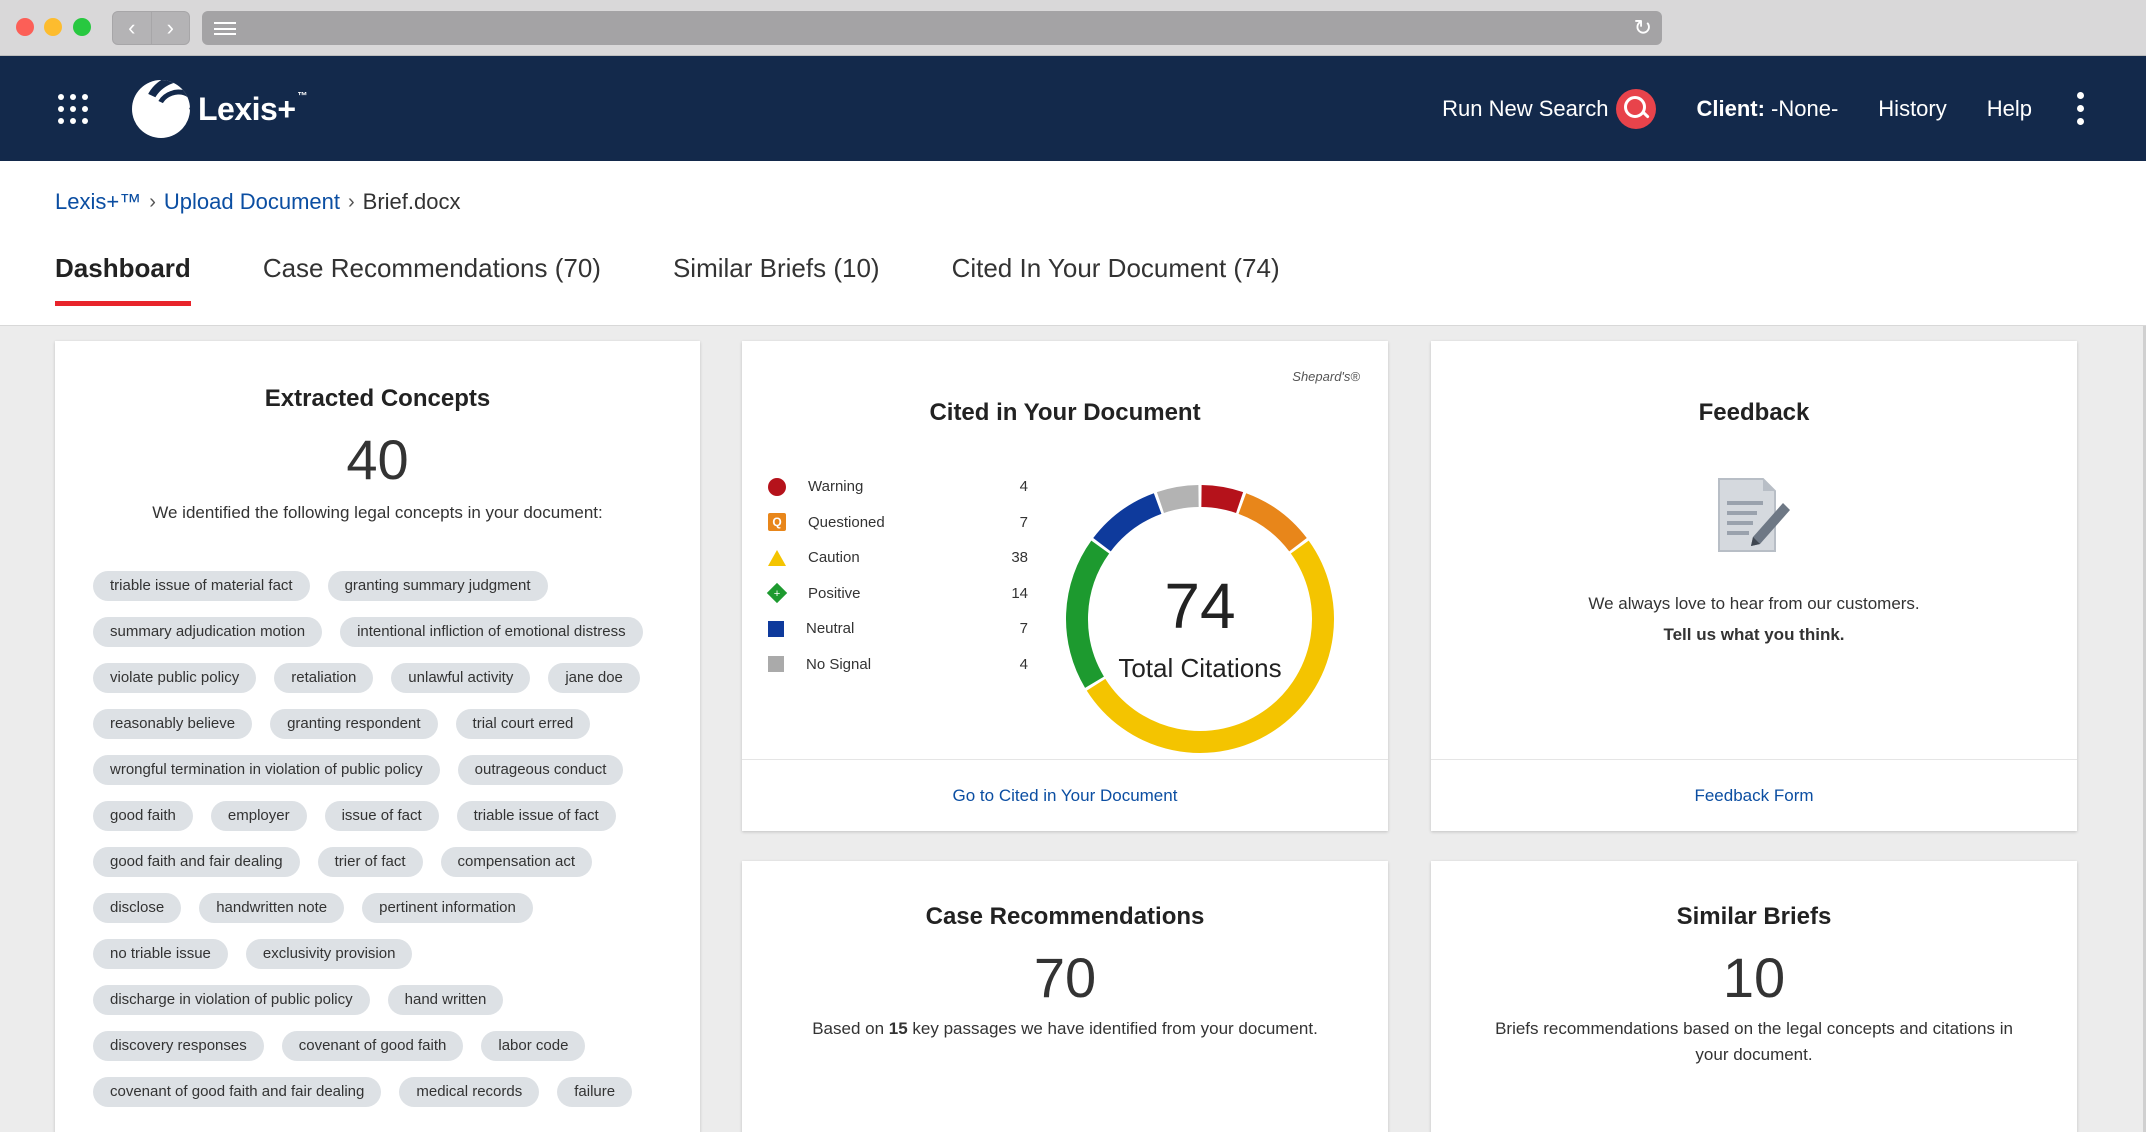  Describe the element at coordinates (73, 109) in the screenshot. I see `apps-grid-icon` at that location.